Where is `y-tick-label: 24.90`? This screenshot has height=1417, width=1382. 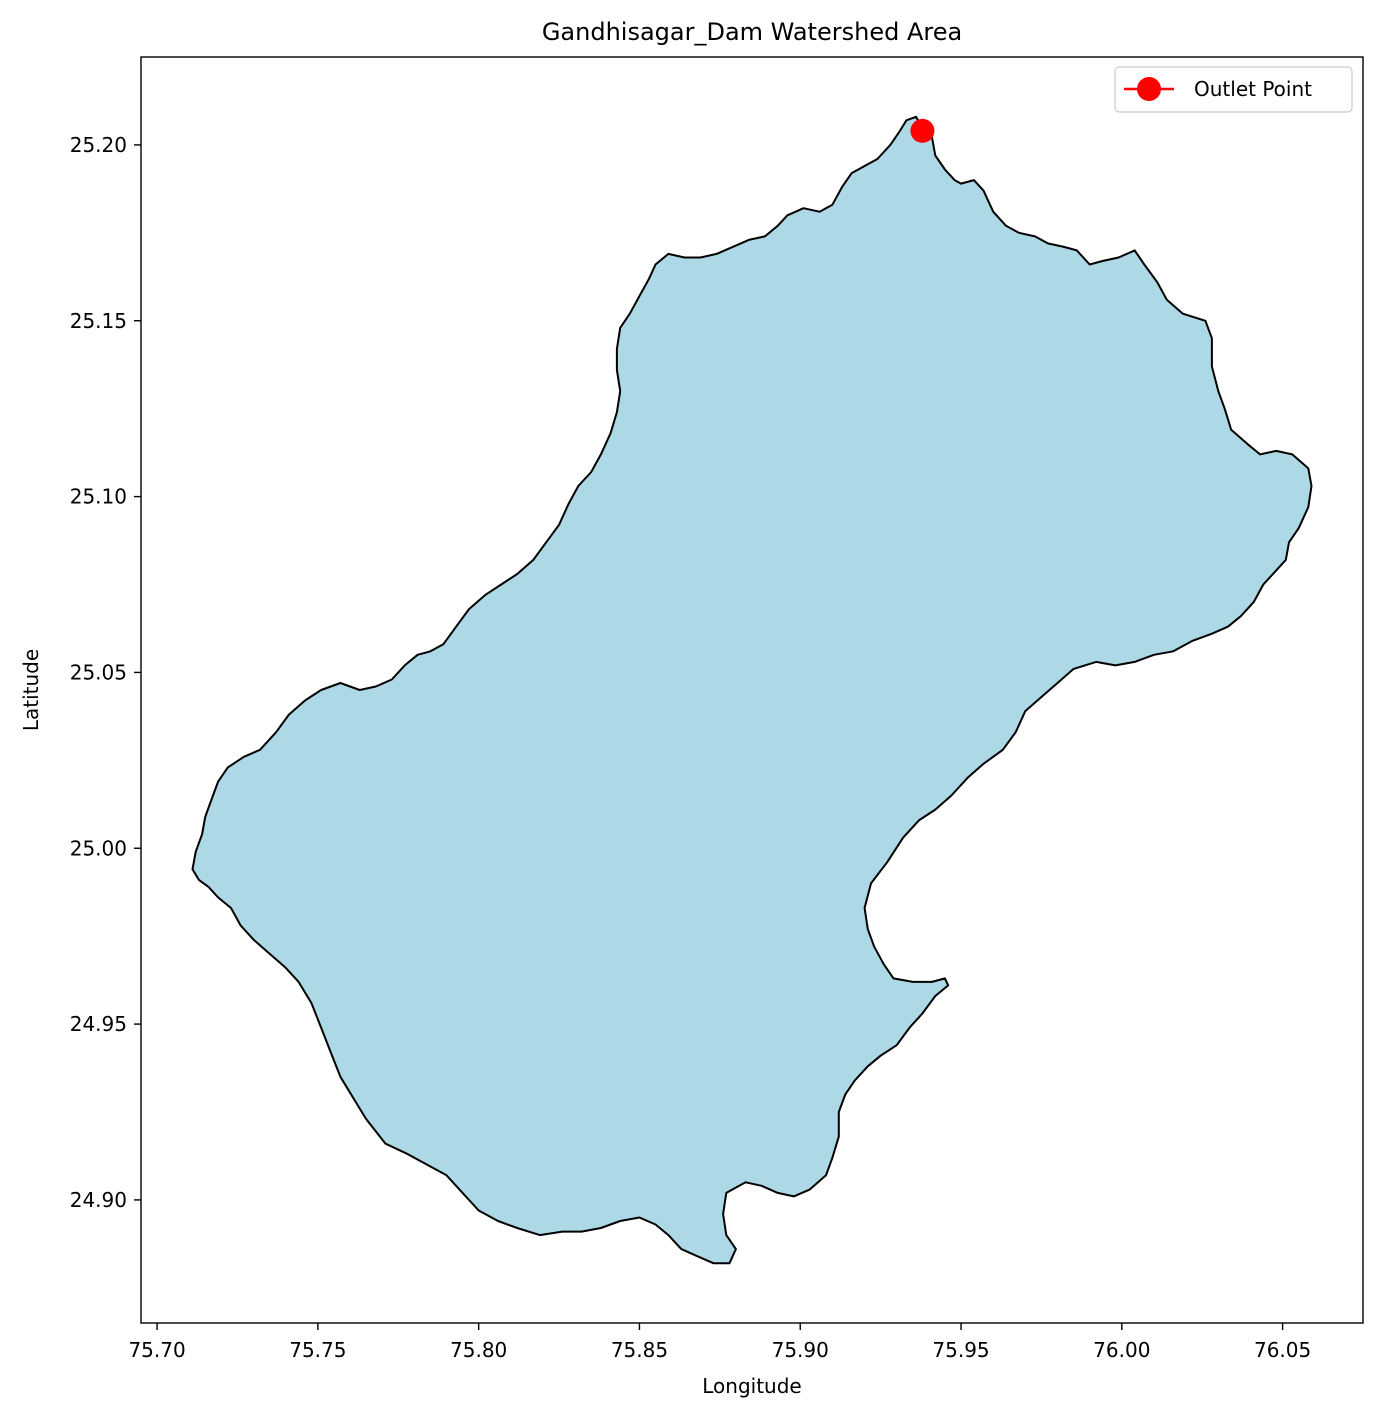
y-tick-label: 24.90 is located at coordinates (98, 1200).